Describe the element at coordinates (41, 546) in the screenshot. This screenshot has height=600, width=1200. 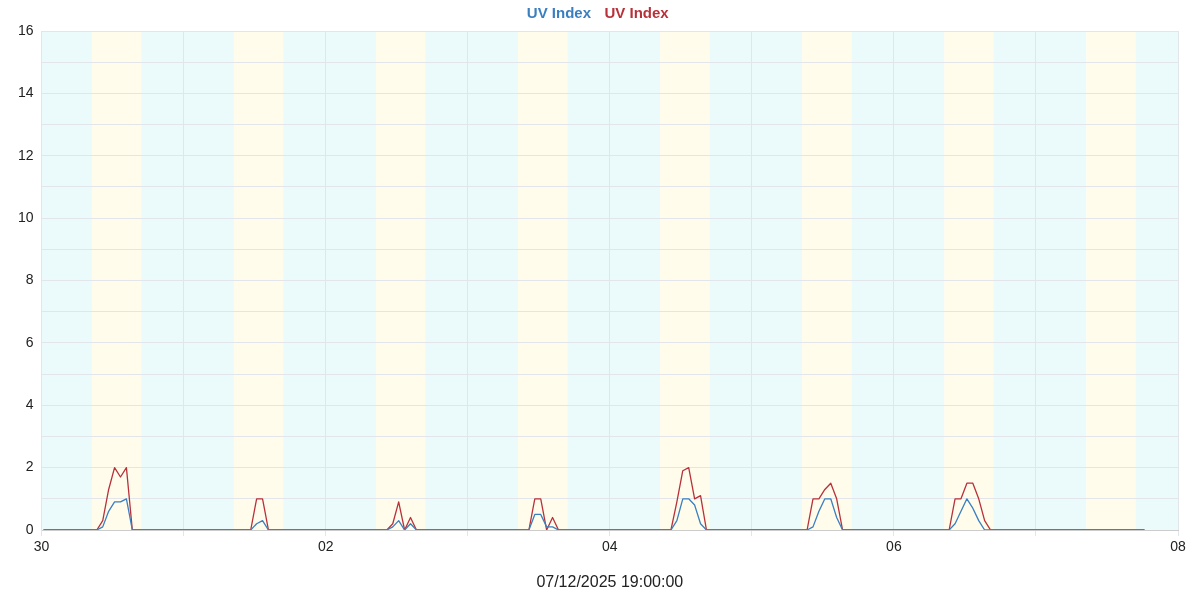
I see `x-tick-label: 30` at that location.